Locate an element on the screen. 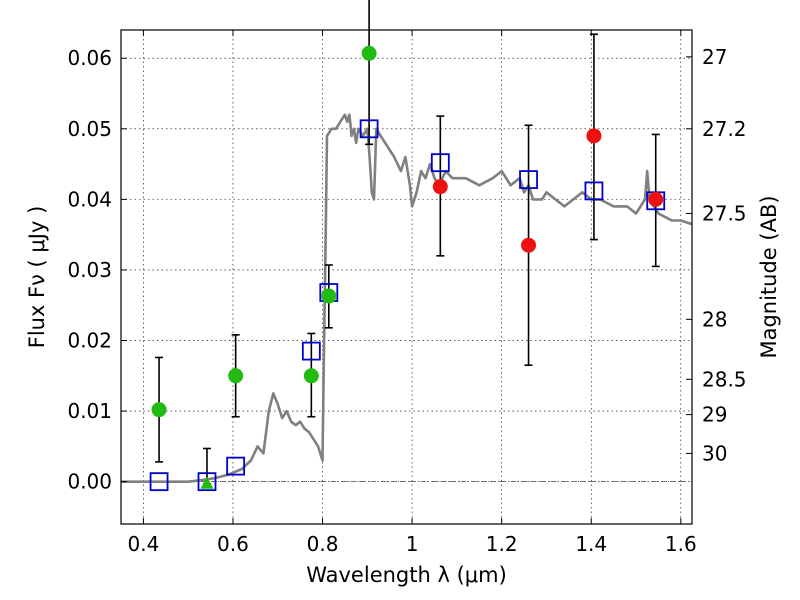 The height and width of the screenshot is (600, 800). magnitude-tick-label: 28 is located at coordinates (714, 319).